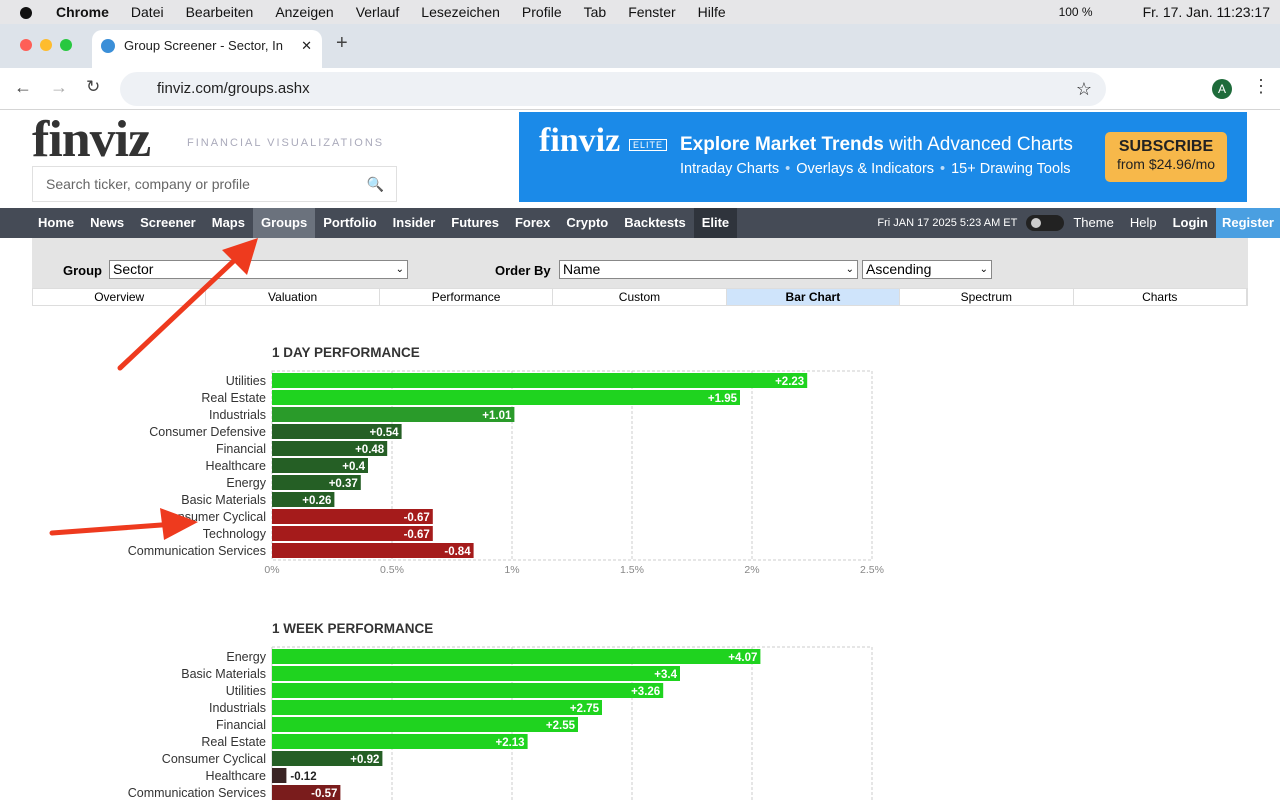 The image size is (1280, 800). Describe the element at coordinates (286, 143) in the screenshot. I see `tagline: FINANCIAL VISUALIZATIONS` at that location.